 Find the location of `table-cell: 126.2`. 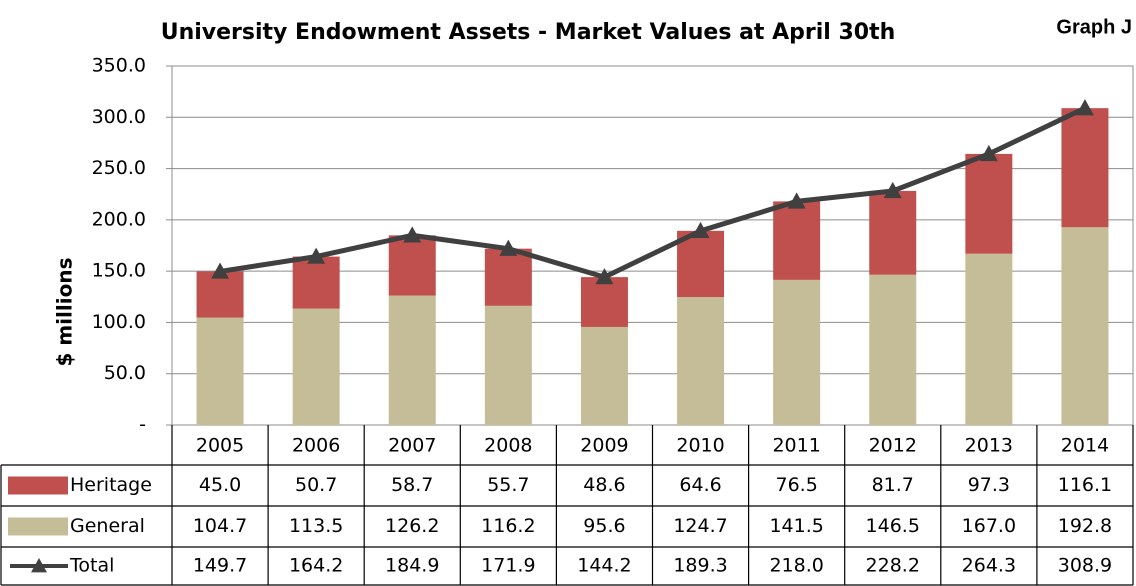

table-cell: 126.2 is located at coordinates (412, 526).